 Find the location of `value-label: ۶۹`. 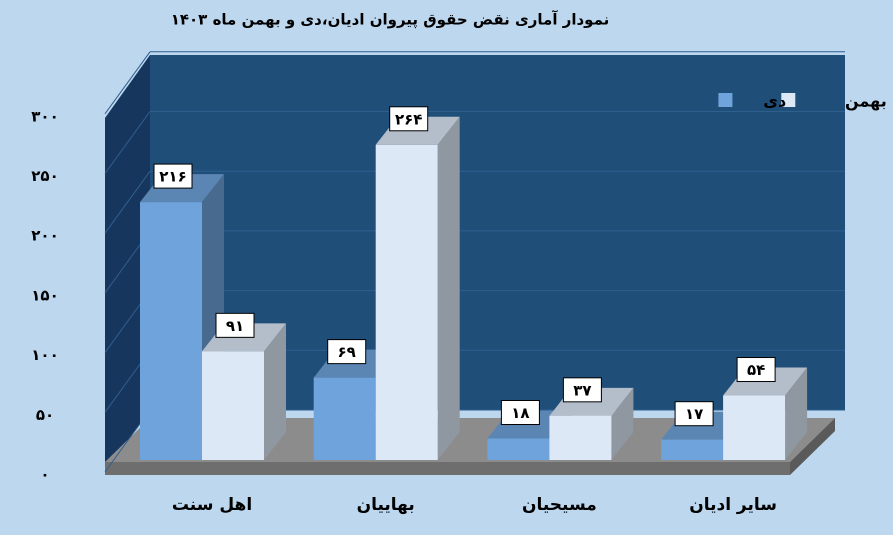

value-label: ۶۹ is located at coordinates (347, 352).